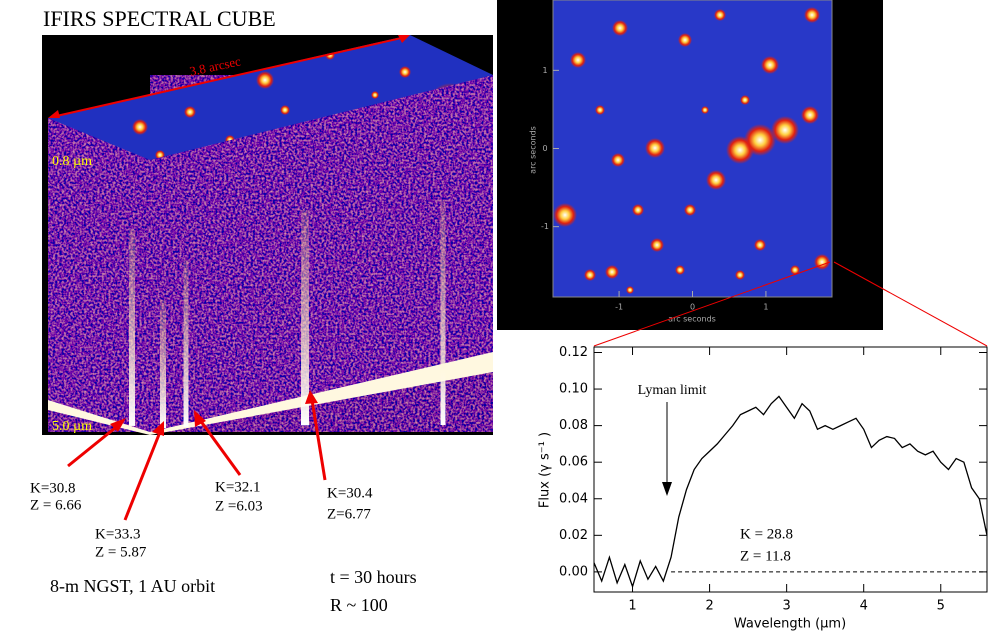 Image resolution: width=993 pixels, height=639 pixels. I want to click on y-tick-label: 0.00, so click(573, 571).